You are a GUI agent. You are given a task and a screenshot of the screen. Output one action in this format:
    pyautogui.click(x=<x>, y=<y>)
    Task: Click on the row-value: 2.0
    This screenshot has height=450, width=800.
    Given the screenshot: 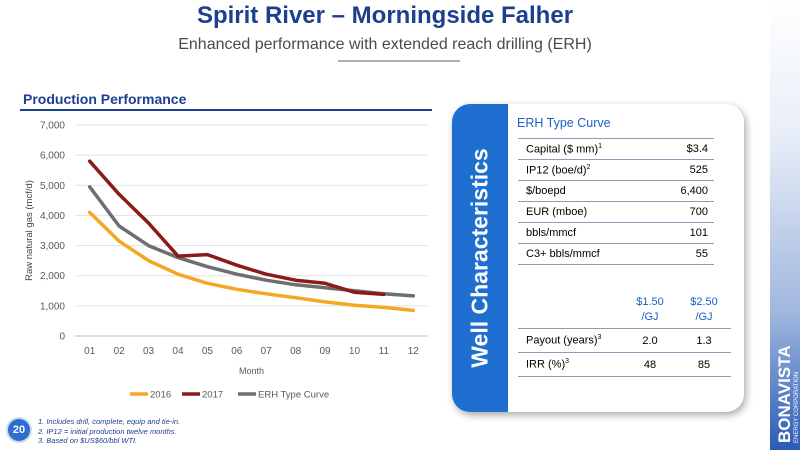 What is the action you would take?
    pyautogui.click(x=650, y=340)
    